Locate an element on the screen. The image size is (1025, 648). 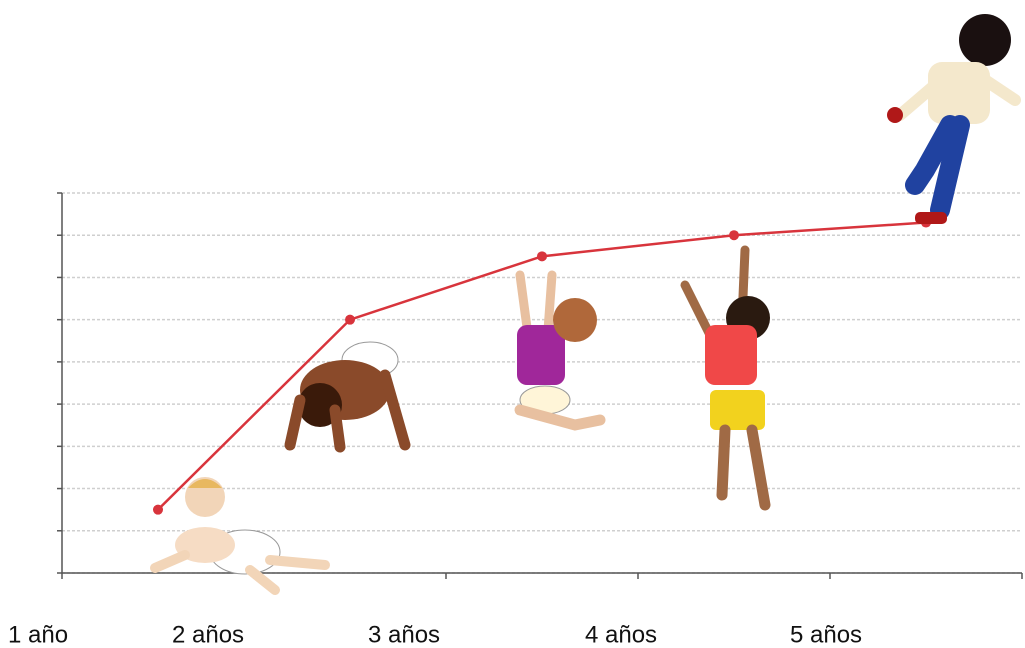
x-tick-label: 2 años is located at coordinates (208, 634).